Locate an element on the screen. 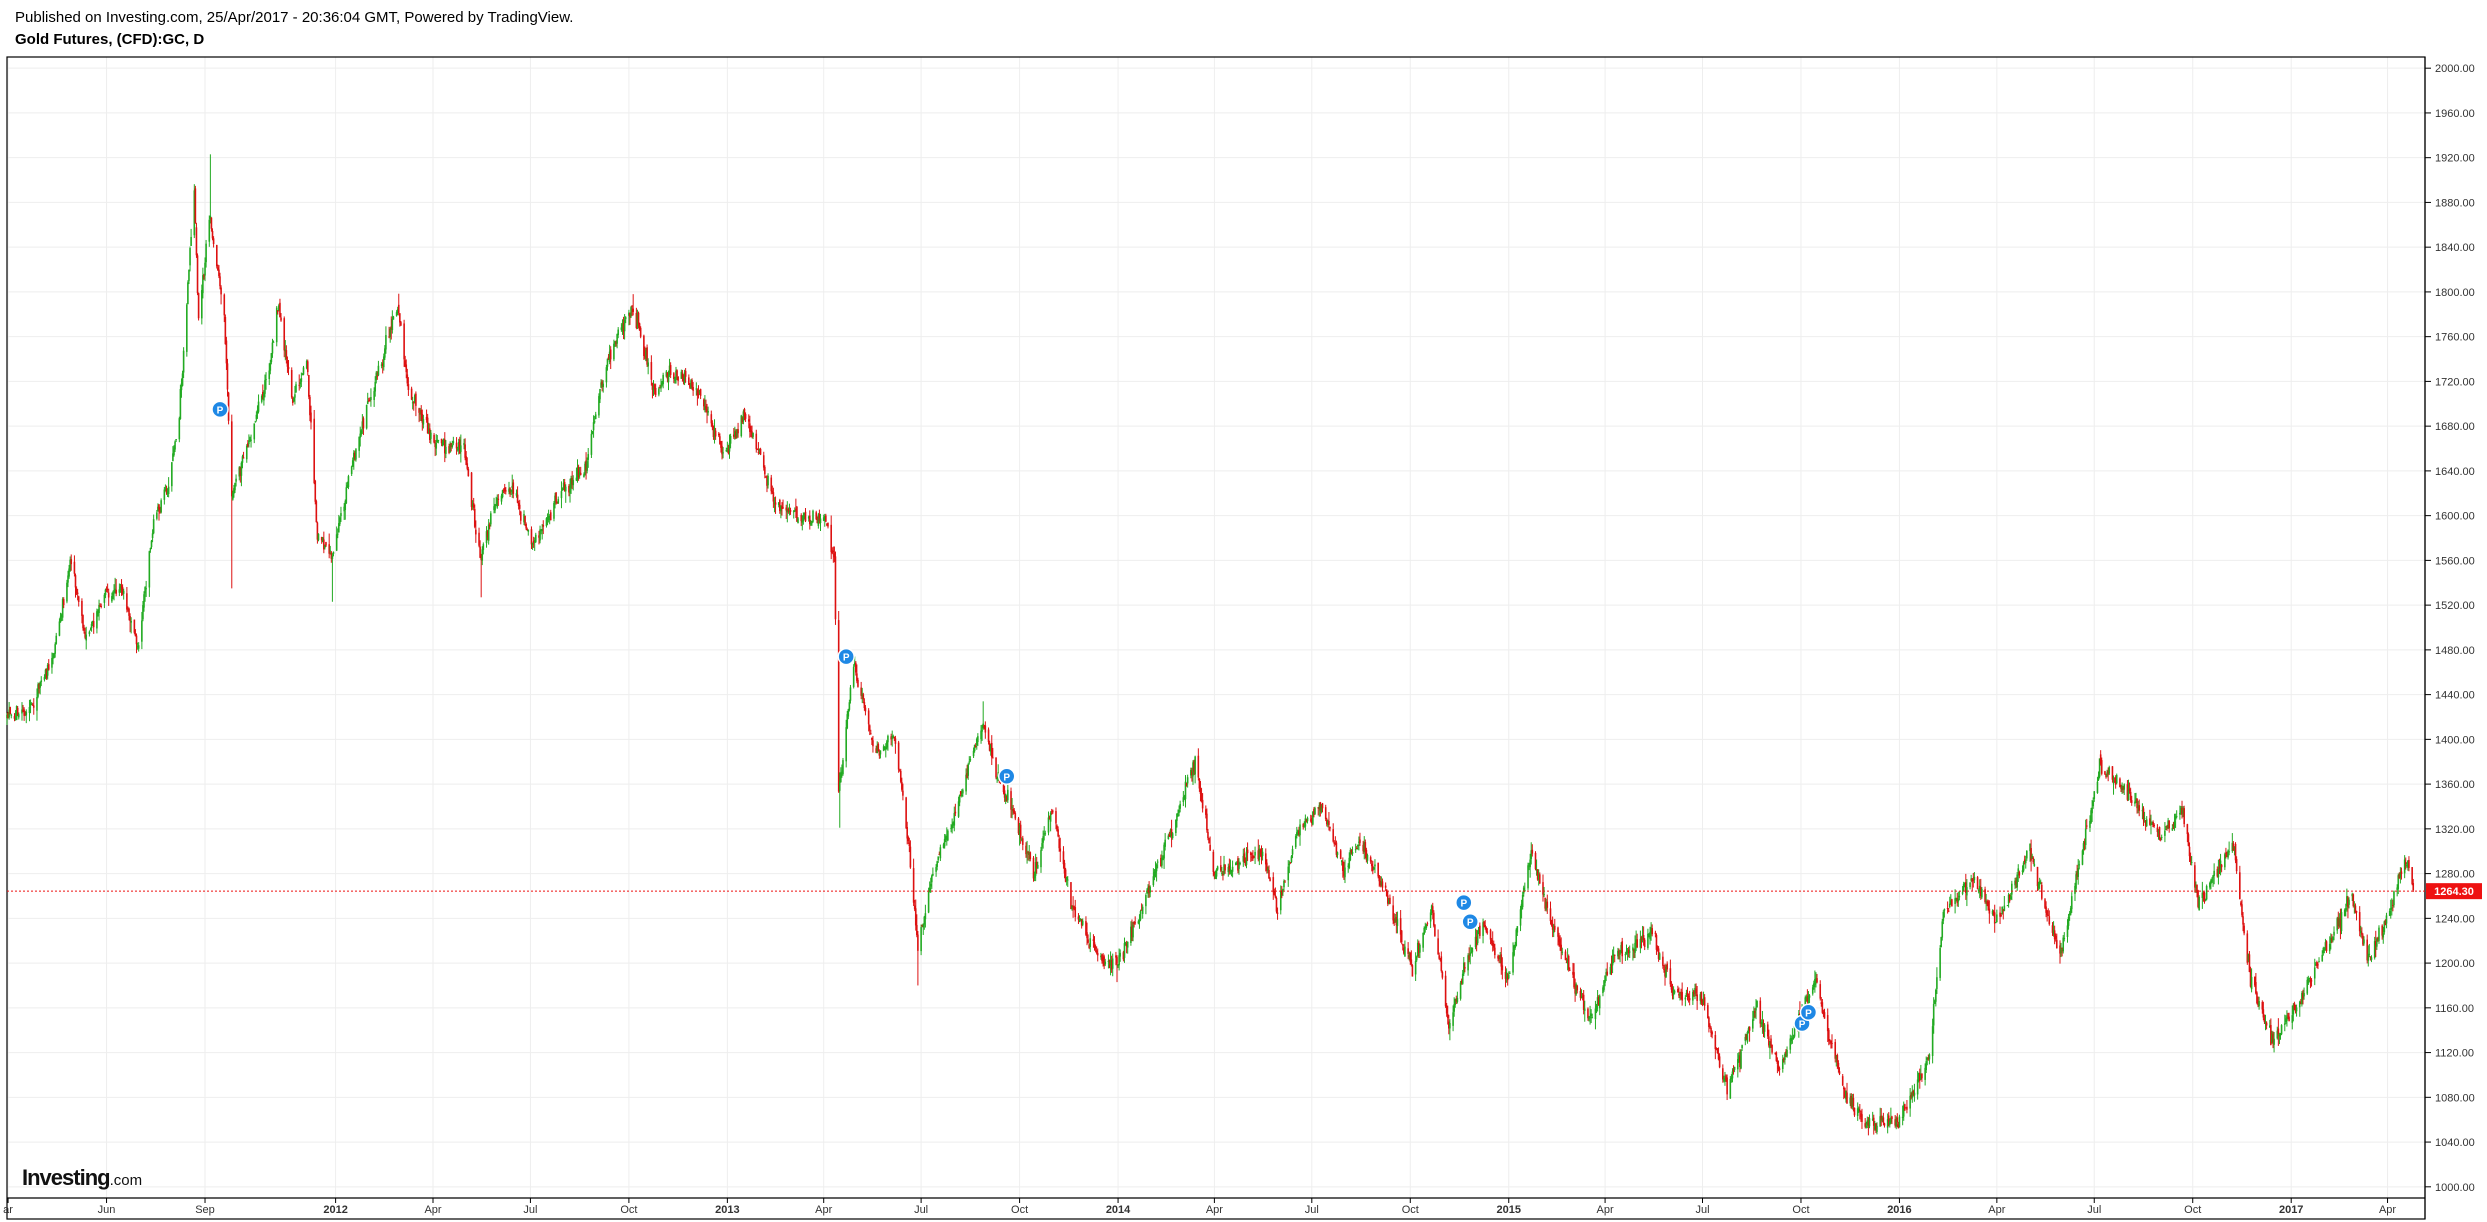 Image resolution: width=2487 pixels, height=1222 pixels. investing-logo: Investing.com is located at coordinates (82, 1177).